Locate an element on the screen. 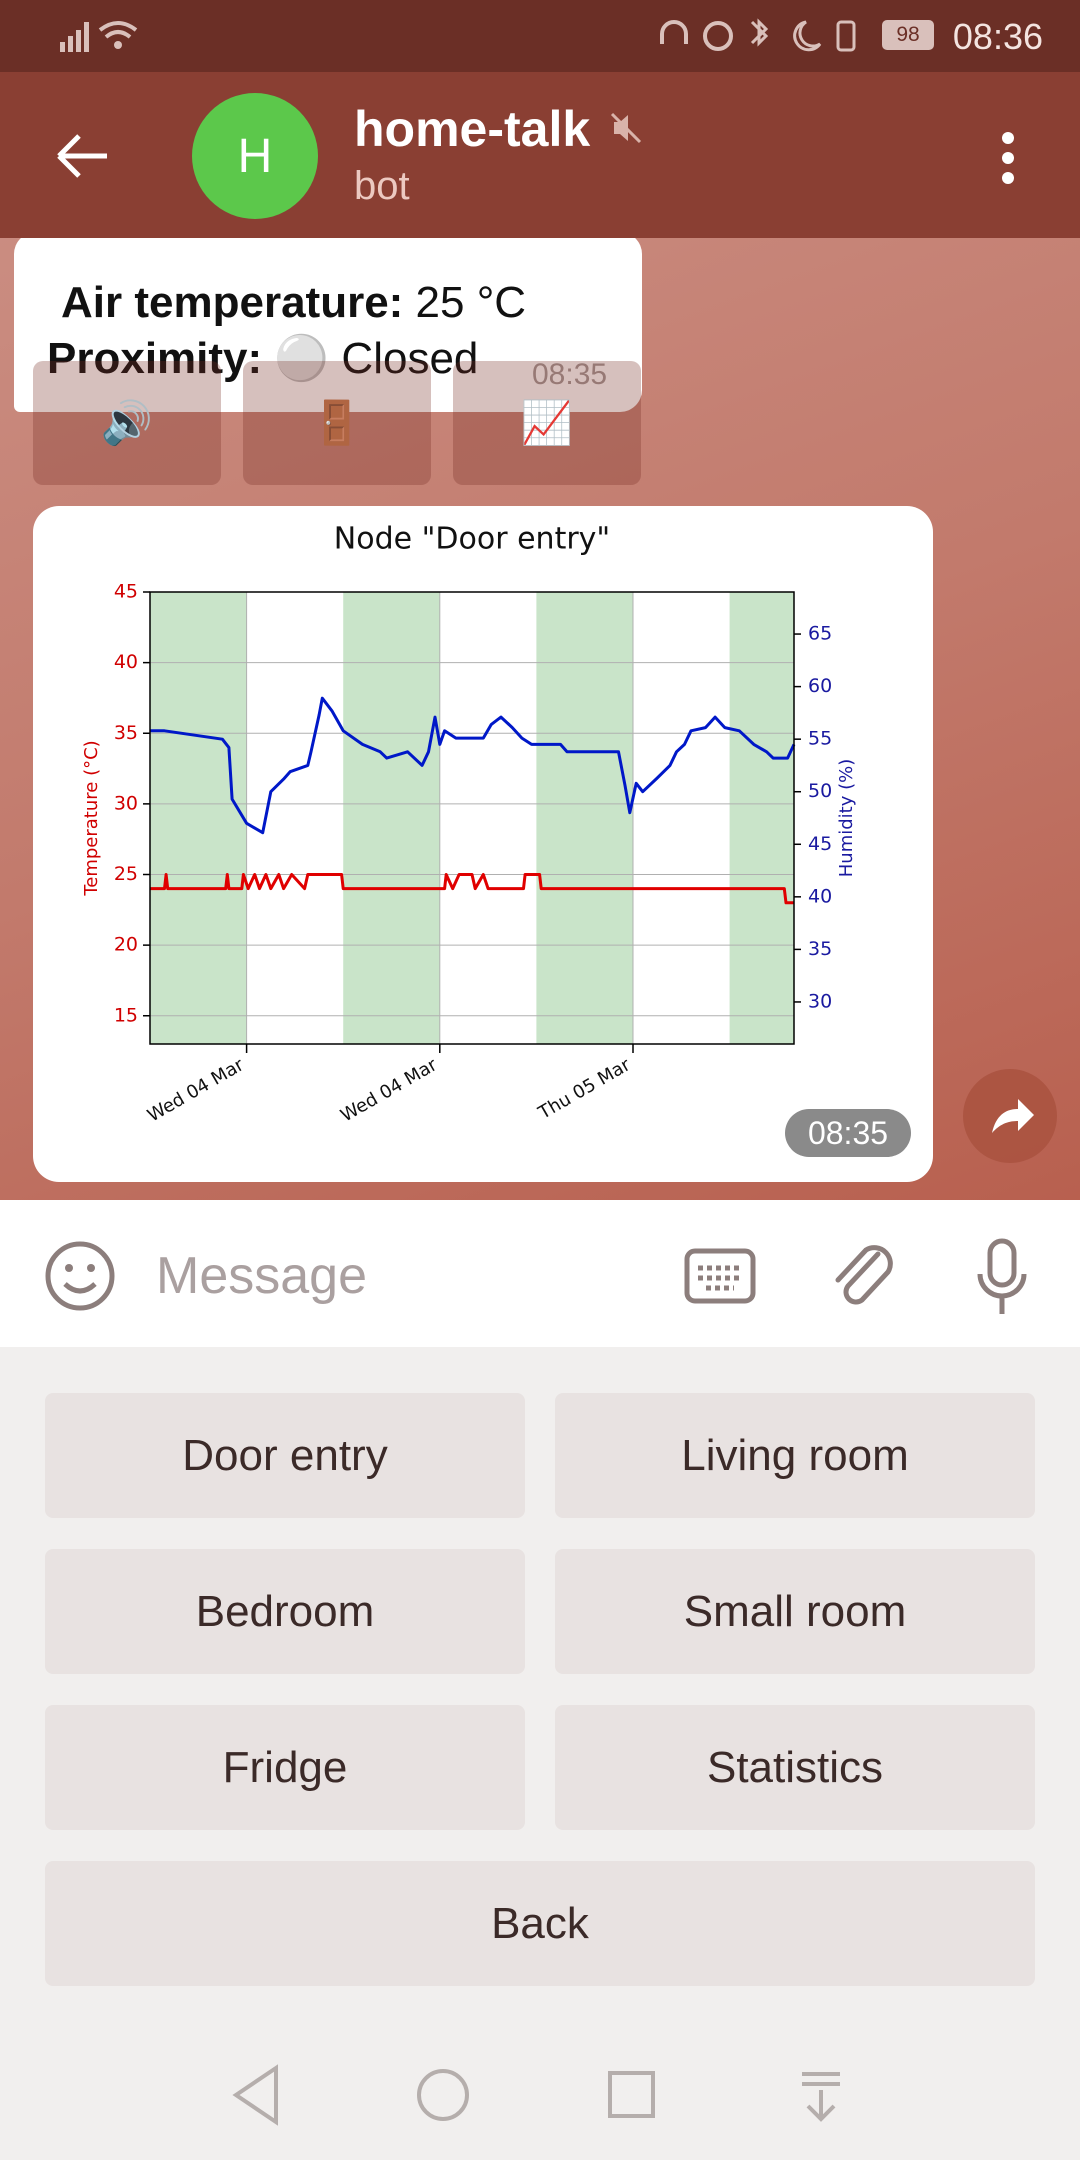 The width and height of the screenshot is (1080, 2160). y2-tick-label: 40 is located at coordinates (820, 896).